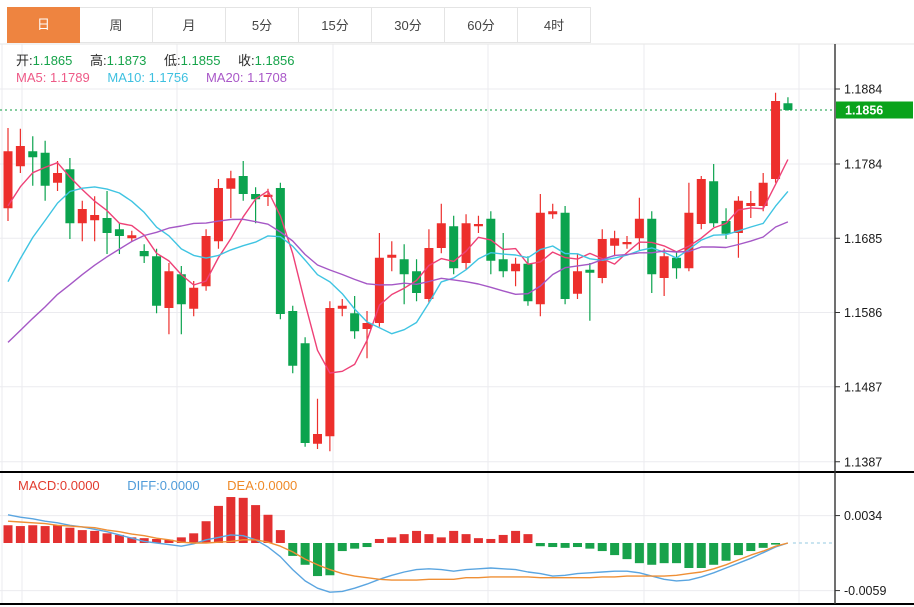  What do you see at coordinates (481, 25) in the screenshot?
I see `tab-60min: 60分` at bounding box center [481, 25].